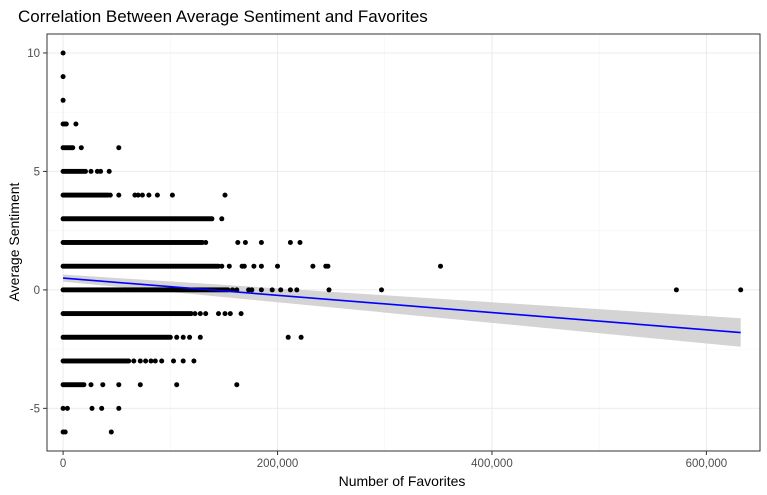  Describe the element at coordinates (63, 464) in the screenshot. I see `x-tick-label: 0` at that location.